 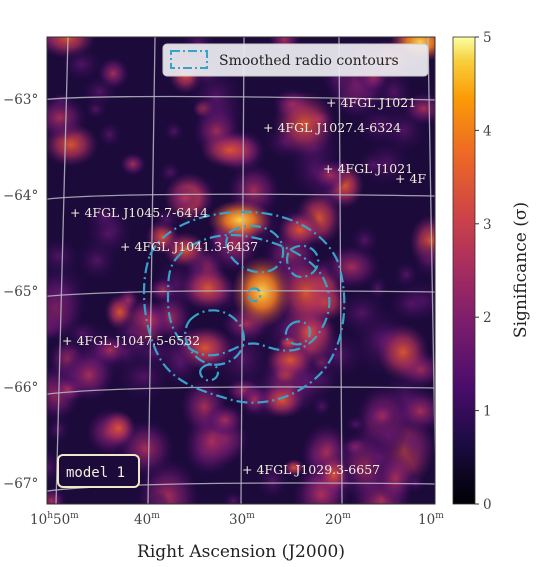 I want to click on legend: Smoothed radio contours, so click(x=295, y=60).